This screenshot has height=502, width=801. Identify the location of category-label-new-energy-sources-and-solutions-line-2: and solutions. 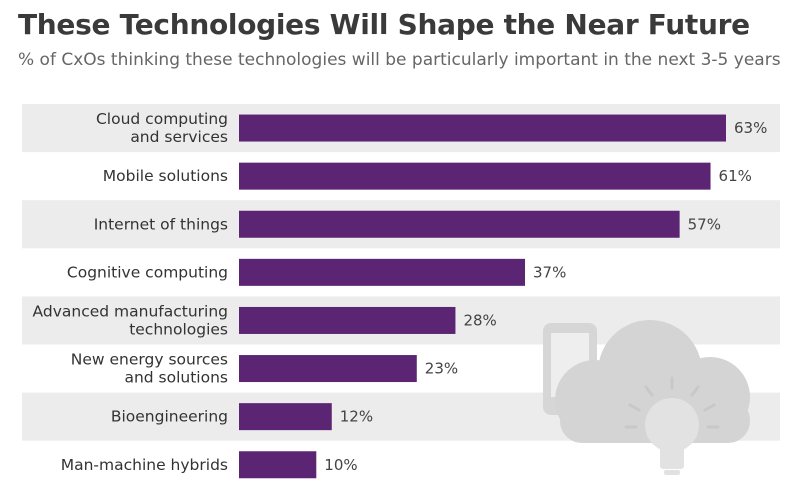
(176, 378).